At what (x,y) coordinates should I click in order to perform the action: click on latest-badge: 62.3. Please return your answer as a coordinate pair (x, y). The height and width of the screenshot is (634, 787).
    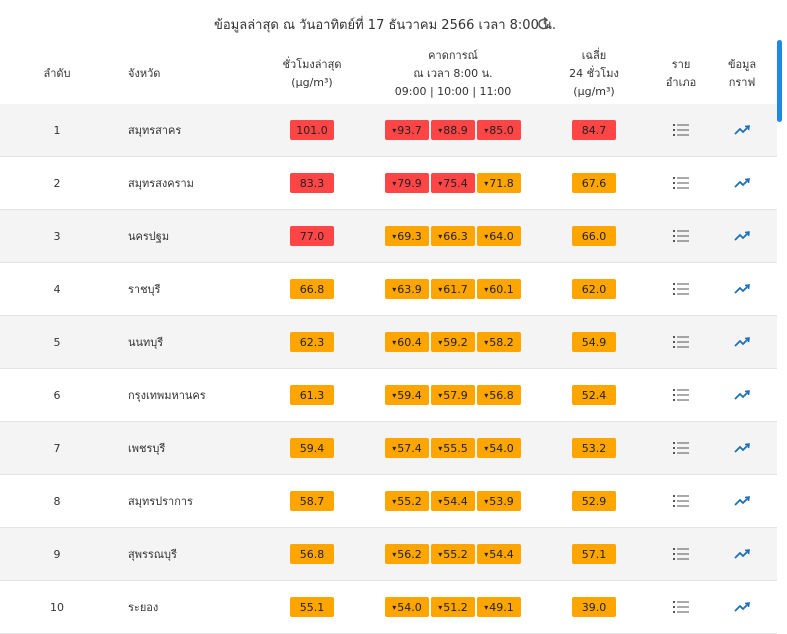
    Looking at the image, I should click on (312, 342).